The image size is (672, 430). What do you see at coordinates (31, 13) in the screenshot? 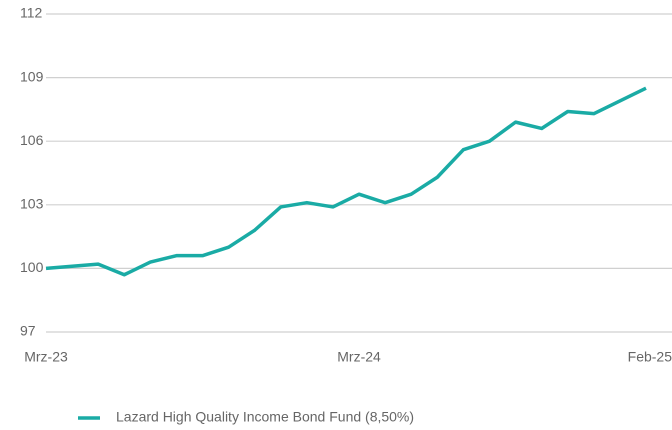
I see `y-tick-label: 112` at bounding box center [31, 13].